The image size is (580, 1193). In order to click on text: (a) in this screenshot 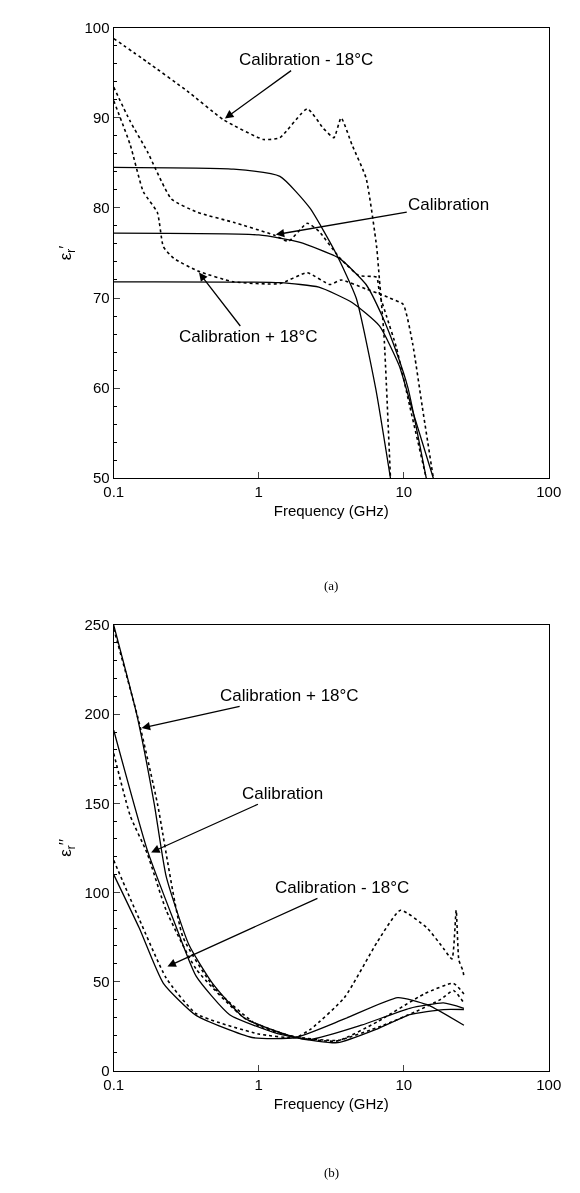, I will do `click(331, 585)`.